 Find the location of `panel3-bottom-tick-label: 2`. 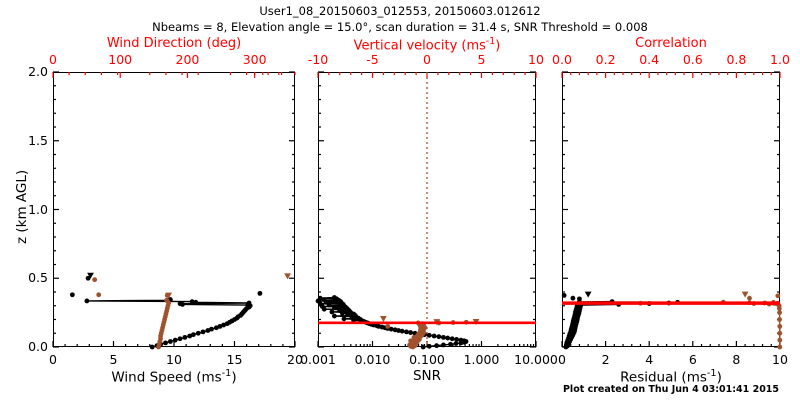

panel3-bottom-tick-label: 2 is located at coordinates (605, 359).